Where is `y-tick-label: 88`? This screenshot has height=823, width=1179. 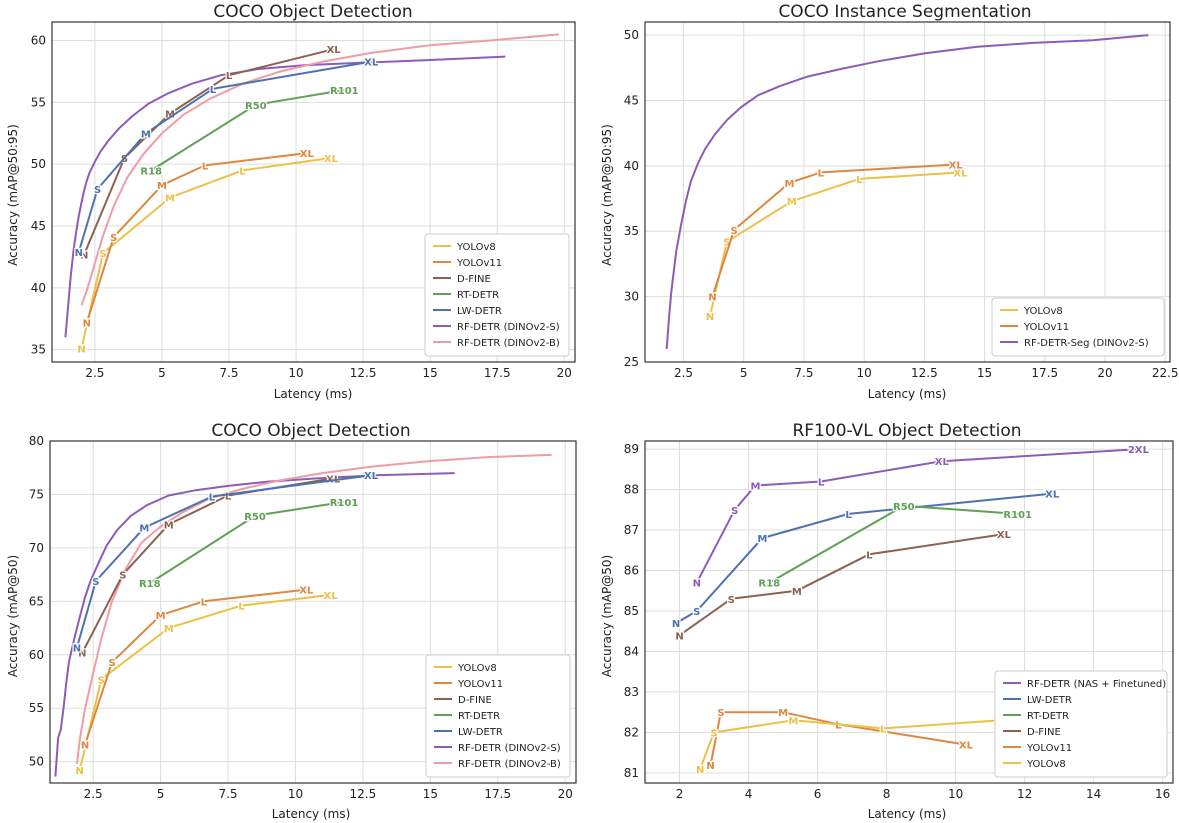 y-tick-label: 88 is located at coordinates (631, 490).